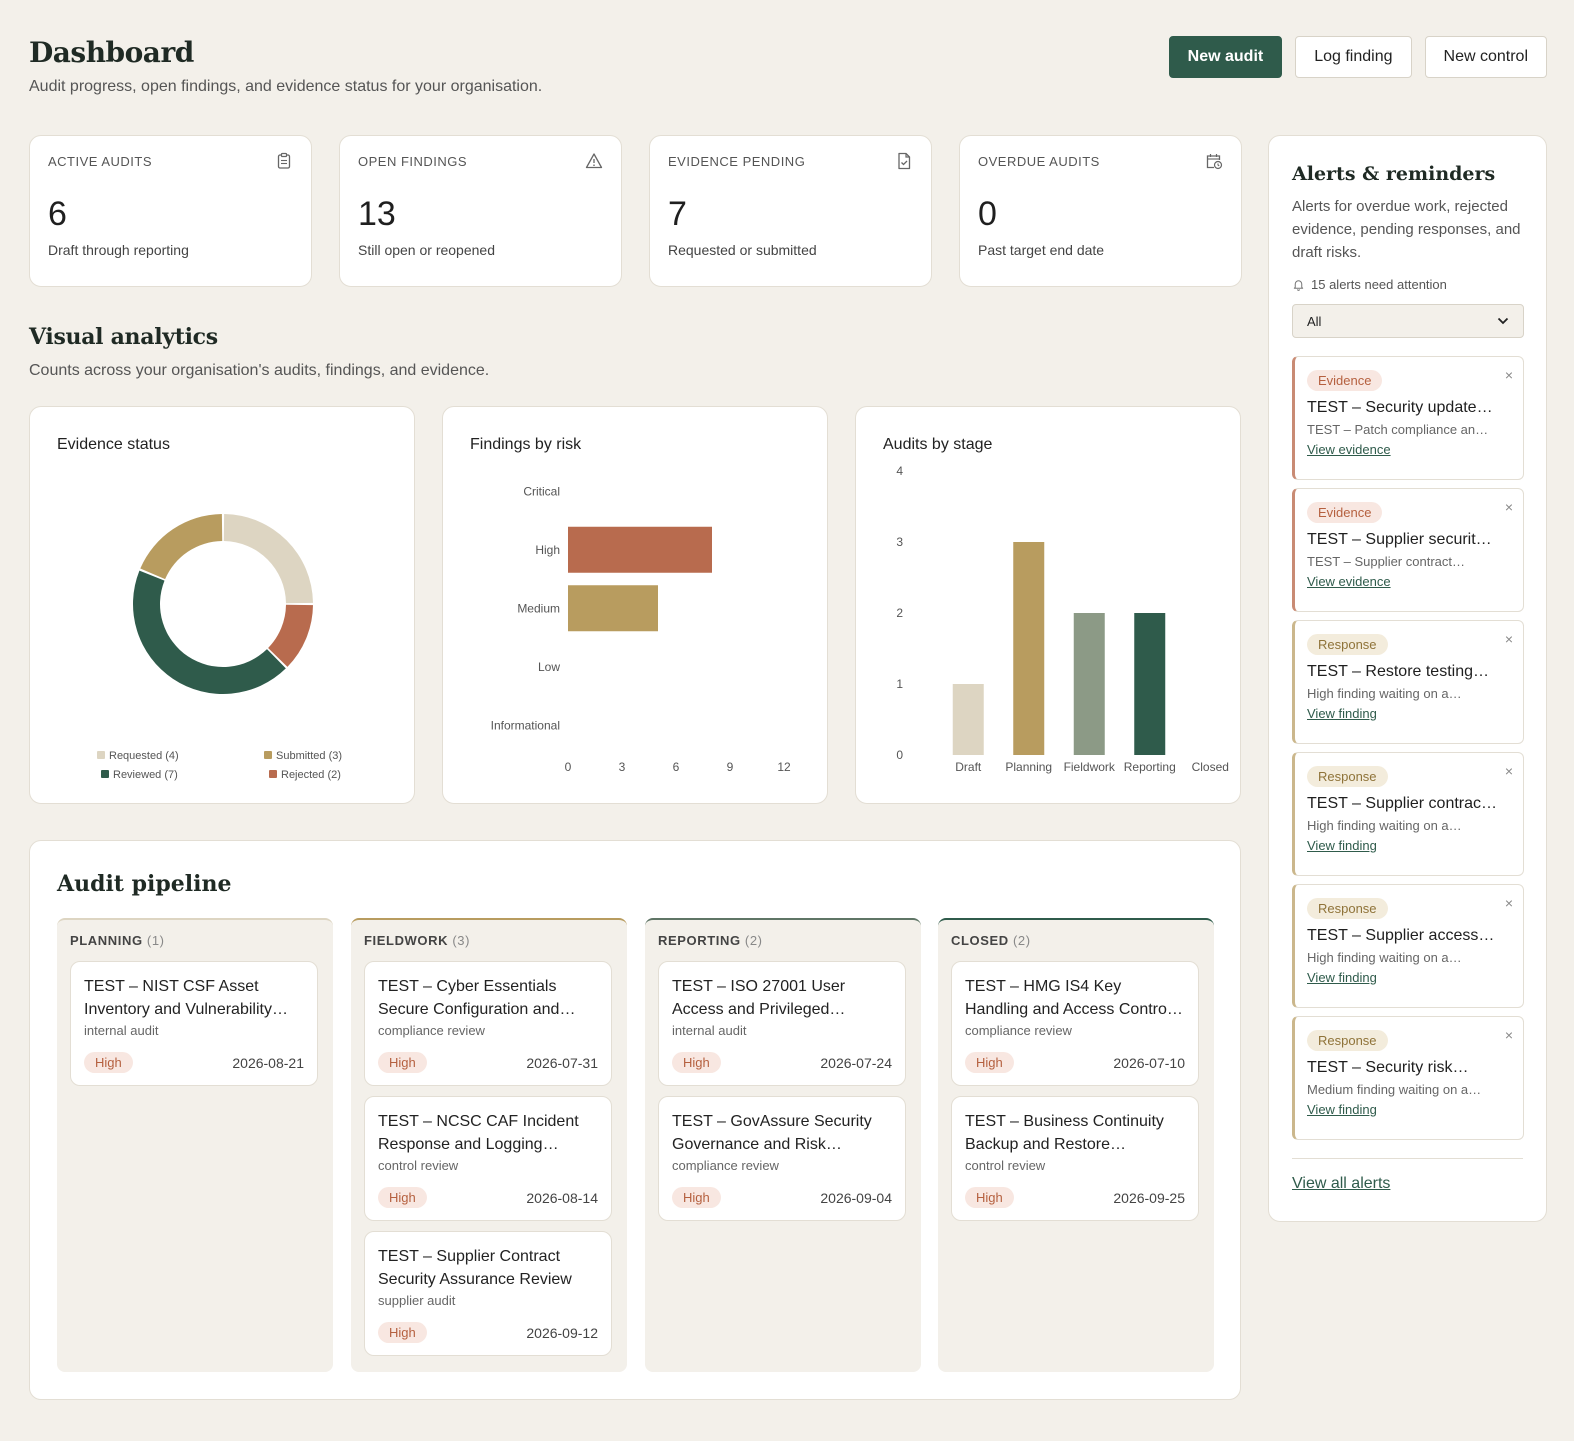  What do you see at coordinates (194, 1062) in the screenshot?
I see `audit-footer: High 2026-08-21` at bounding box center [194, 1062].